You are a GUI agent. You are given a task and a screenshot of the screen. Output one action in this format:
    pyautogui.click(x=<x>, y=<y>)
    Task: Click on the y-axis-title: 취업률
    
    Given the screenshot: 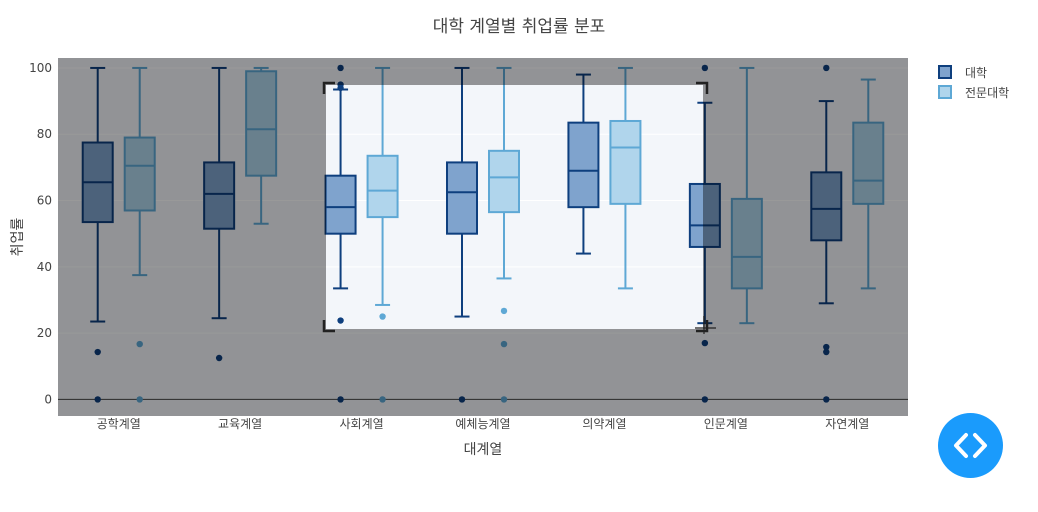 What is the action you would take?
    pyautogui.click(x=18, y=237)
    